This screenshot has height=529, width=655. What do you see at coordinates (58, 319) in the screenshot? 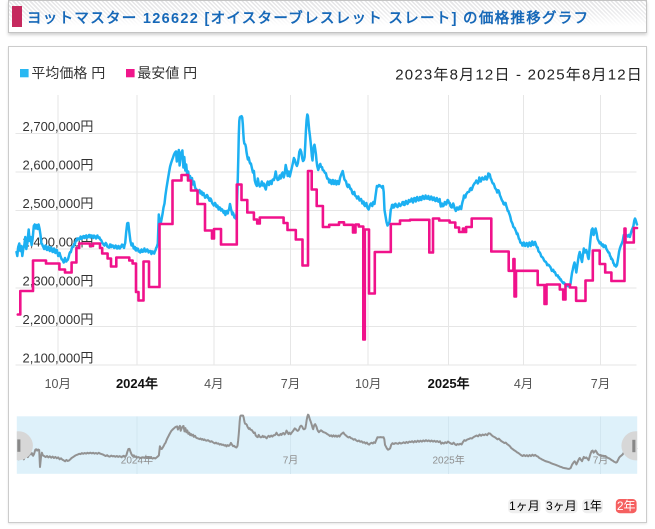
I see `svg-text: 2,200,000円` at bounding box center [58, 319].